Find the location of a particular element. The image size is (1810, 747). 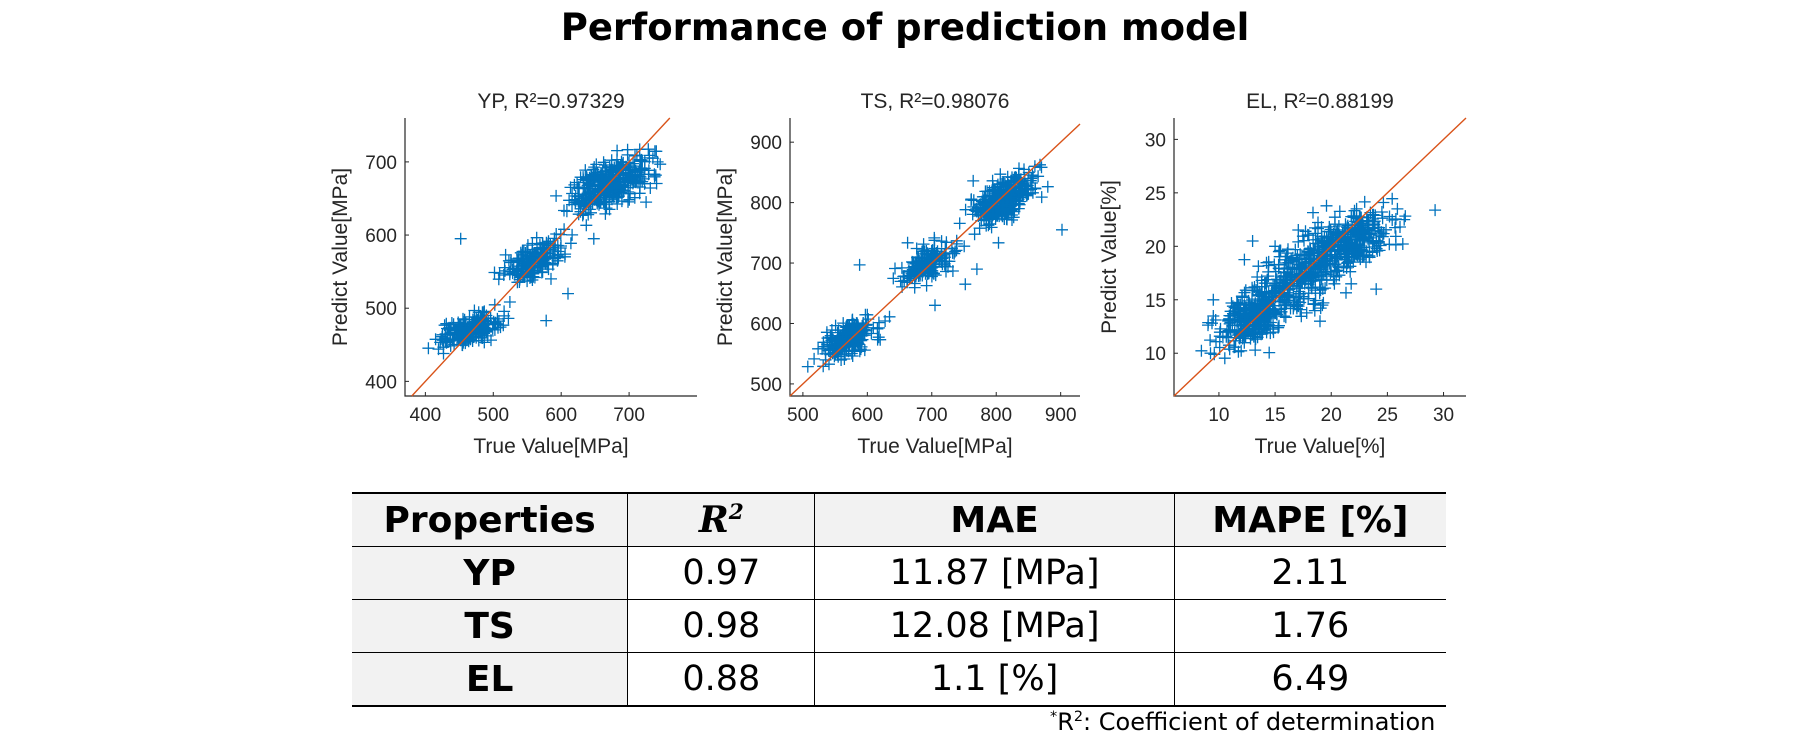

y-tick-label: 700 is located at coordinates (766, 264).